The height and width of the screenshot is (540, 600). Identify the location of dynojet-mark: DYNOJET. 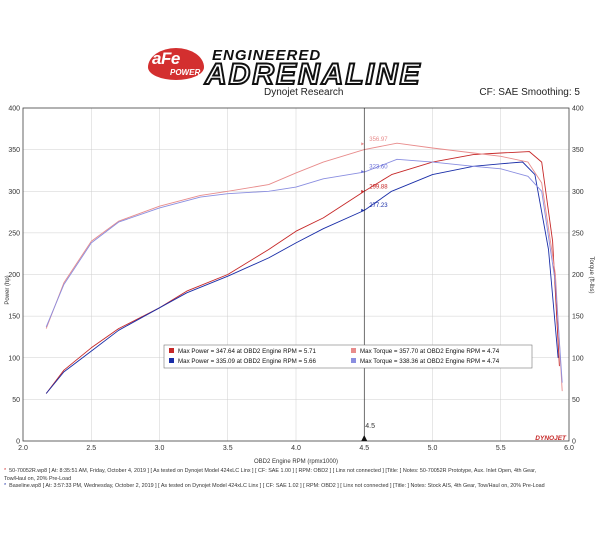
(551, 438).